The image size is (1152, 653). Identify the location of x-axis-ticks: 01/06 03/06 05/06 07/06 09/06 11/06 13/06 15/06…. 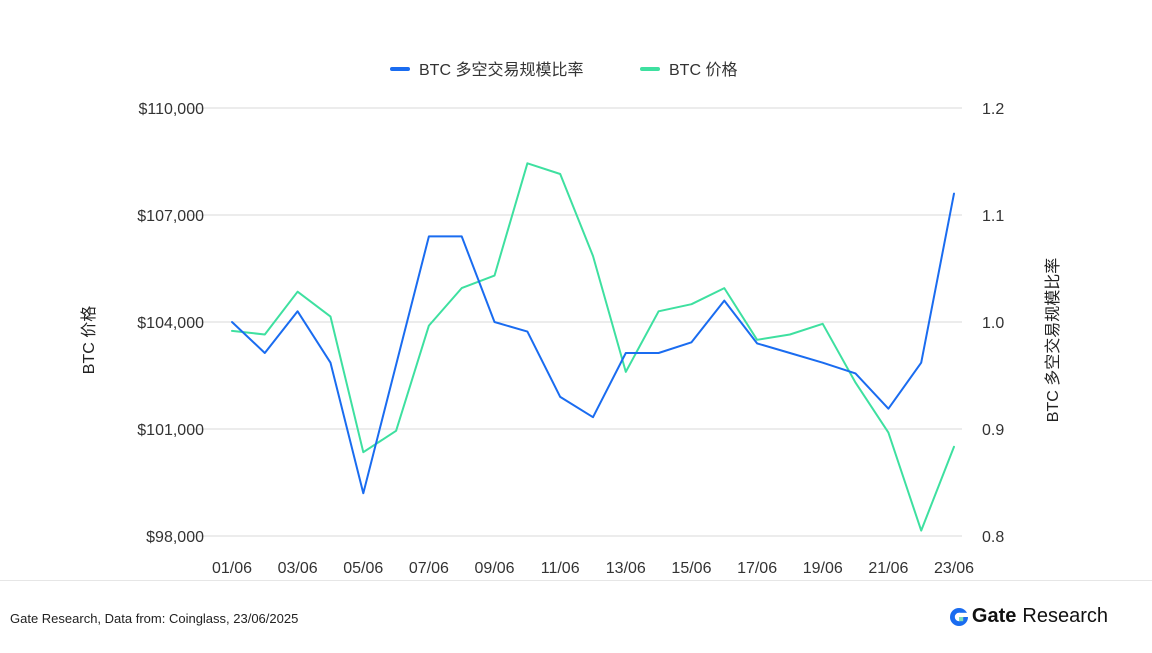
(593, 568).